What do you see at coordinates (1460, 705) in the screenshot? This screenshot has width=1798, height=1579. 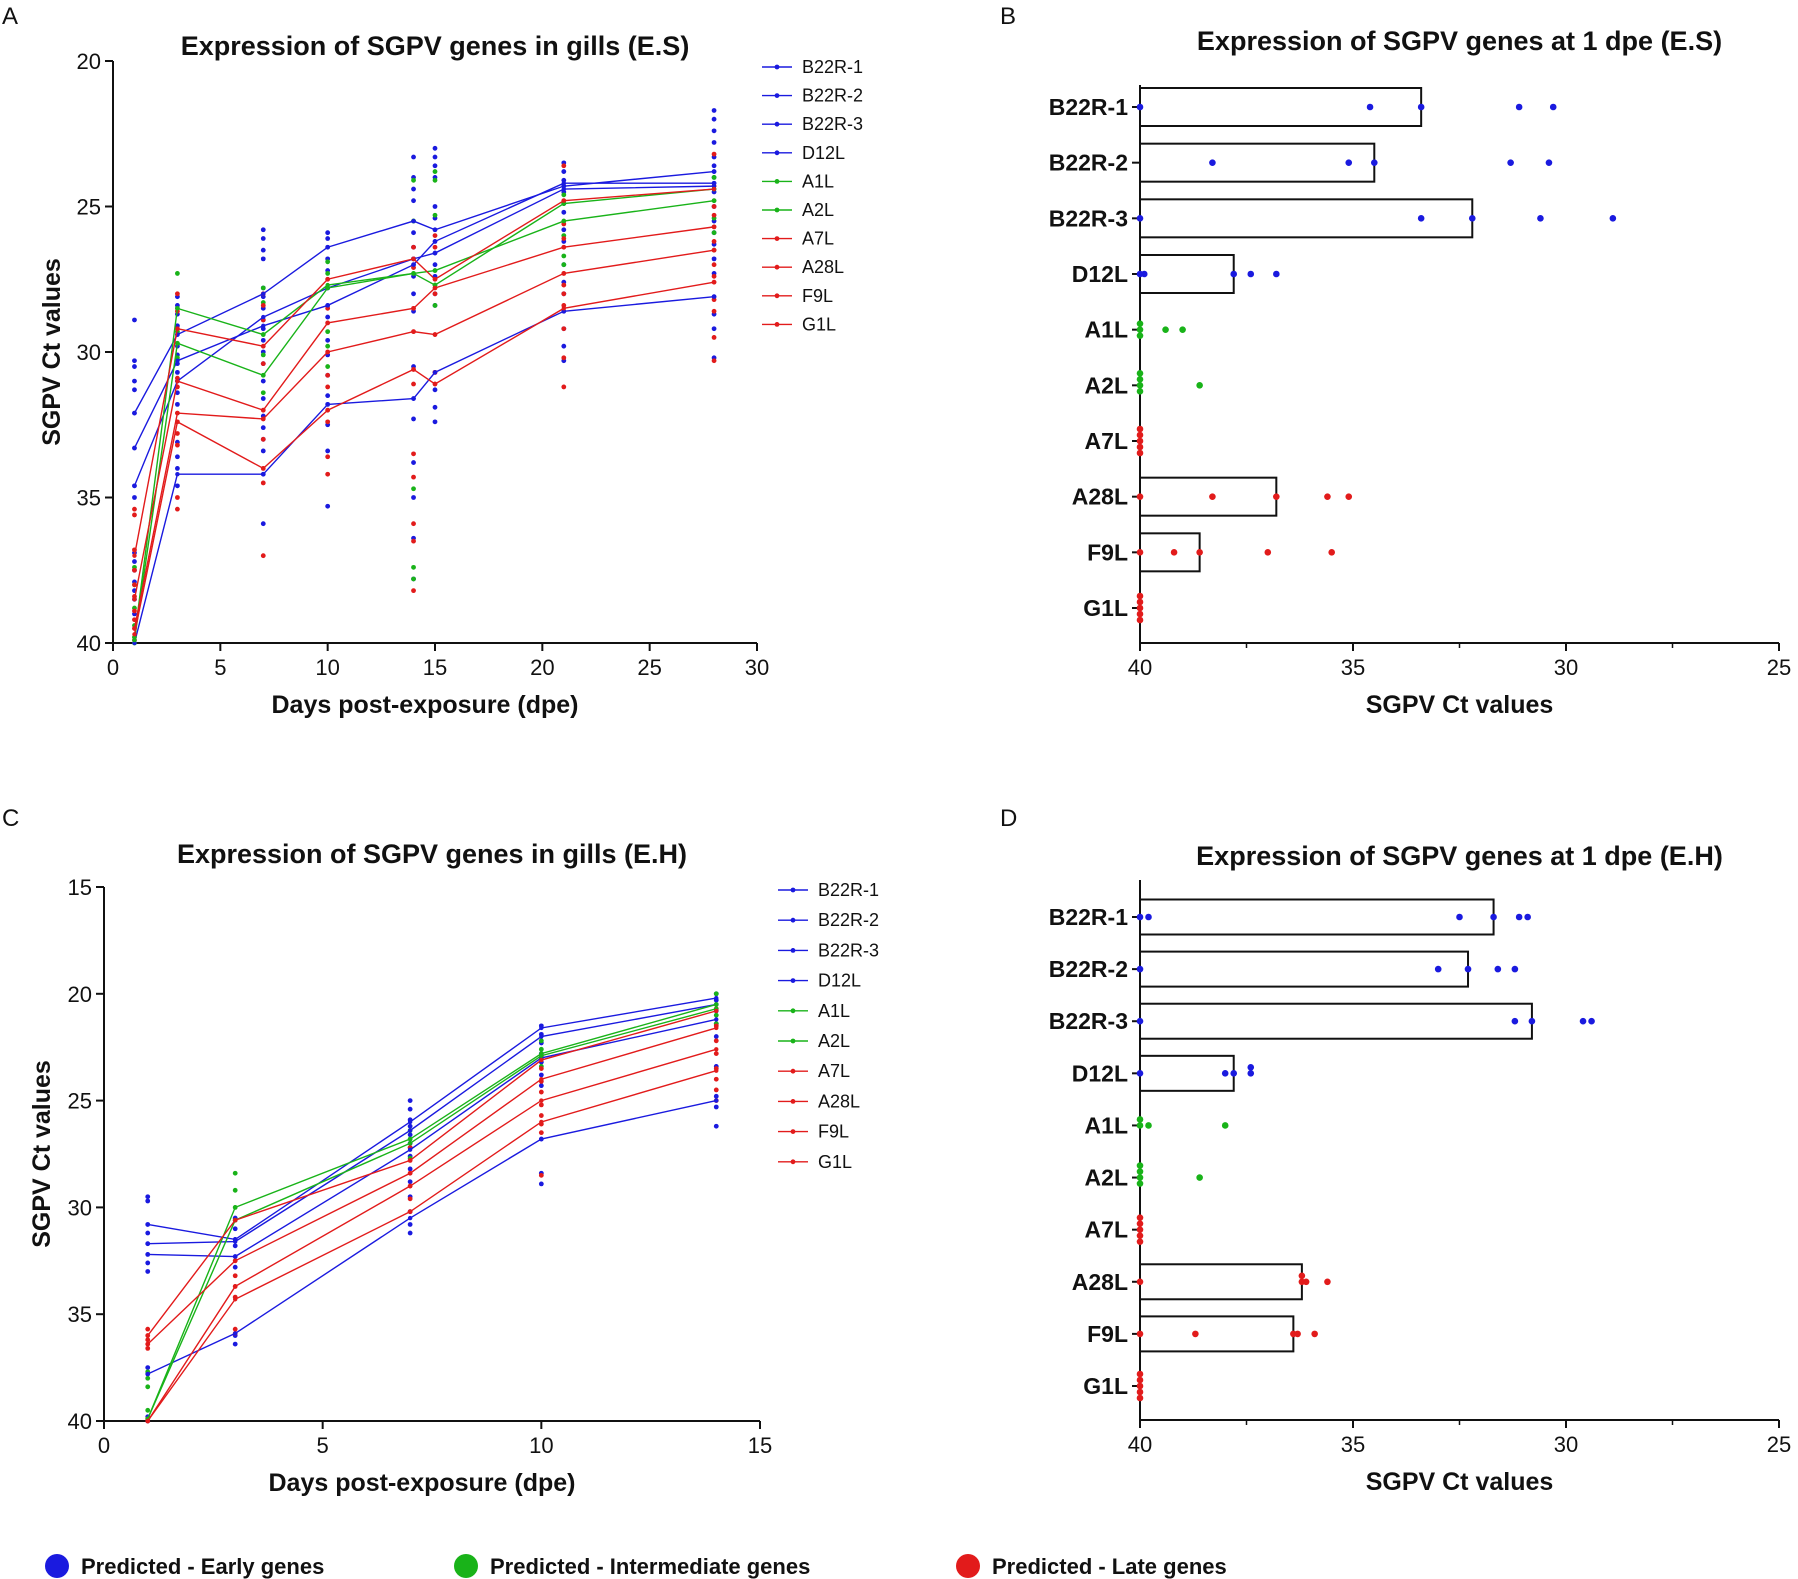 I see `x-axis-label: SGPV Ct values` at bounding box center [1460, 705].